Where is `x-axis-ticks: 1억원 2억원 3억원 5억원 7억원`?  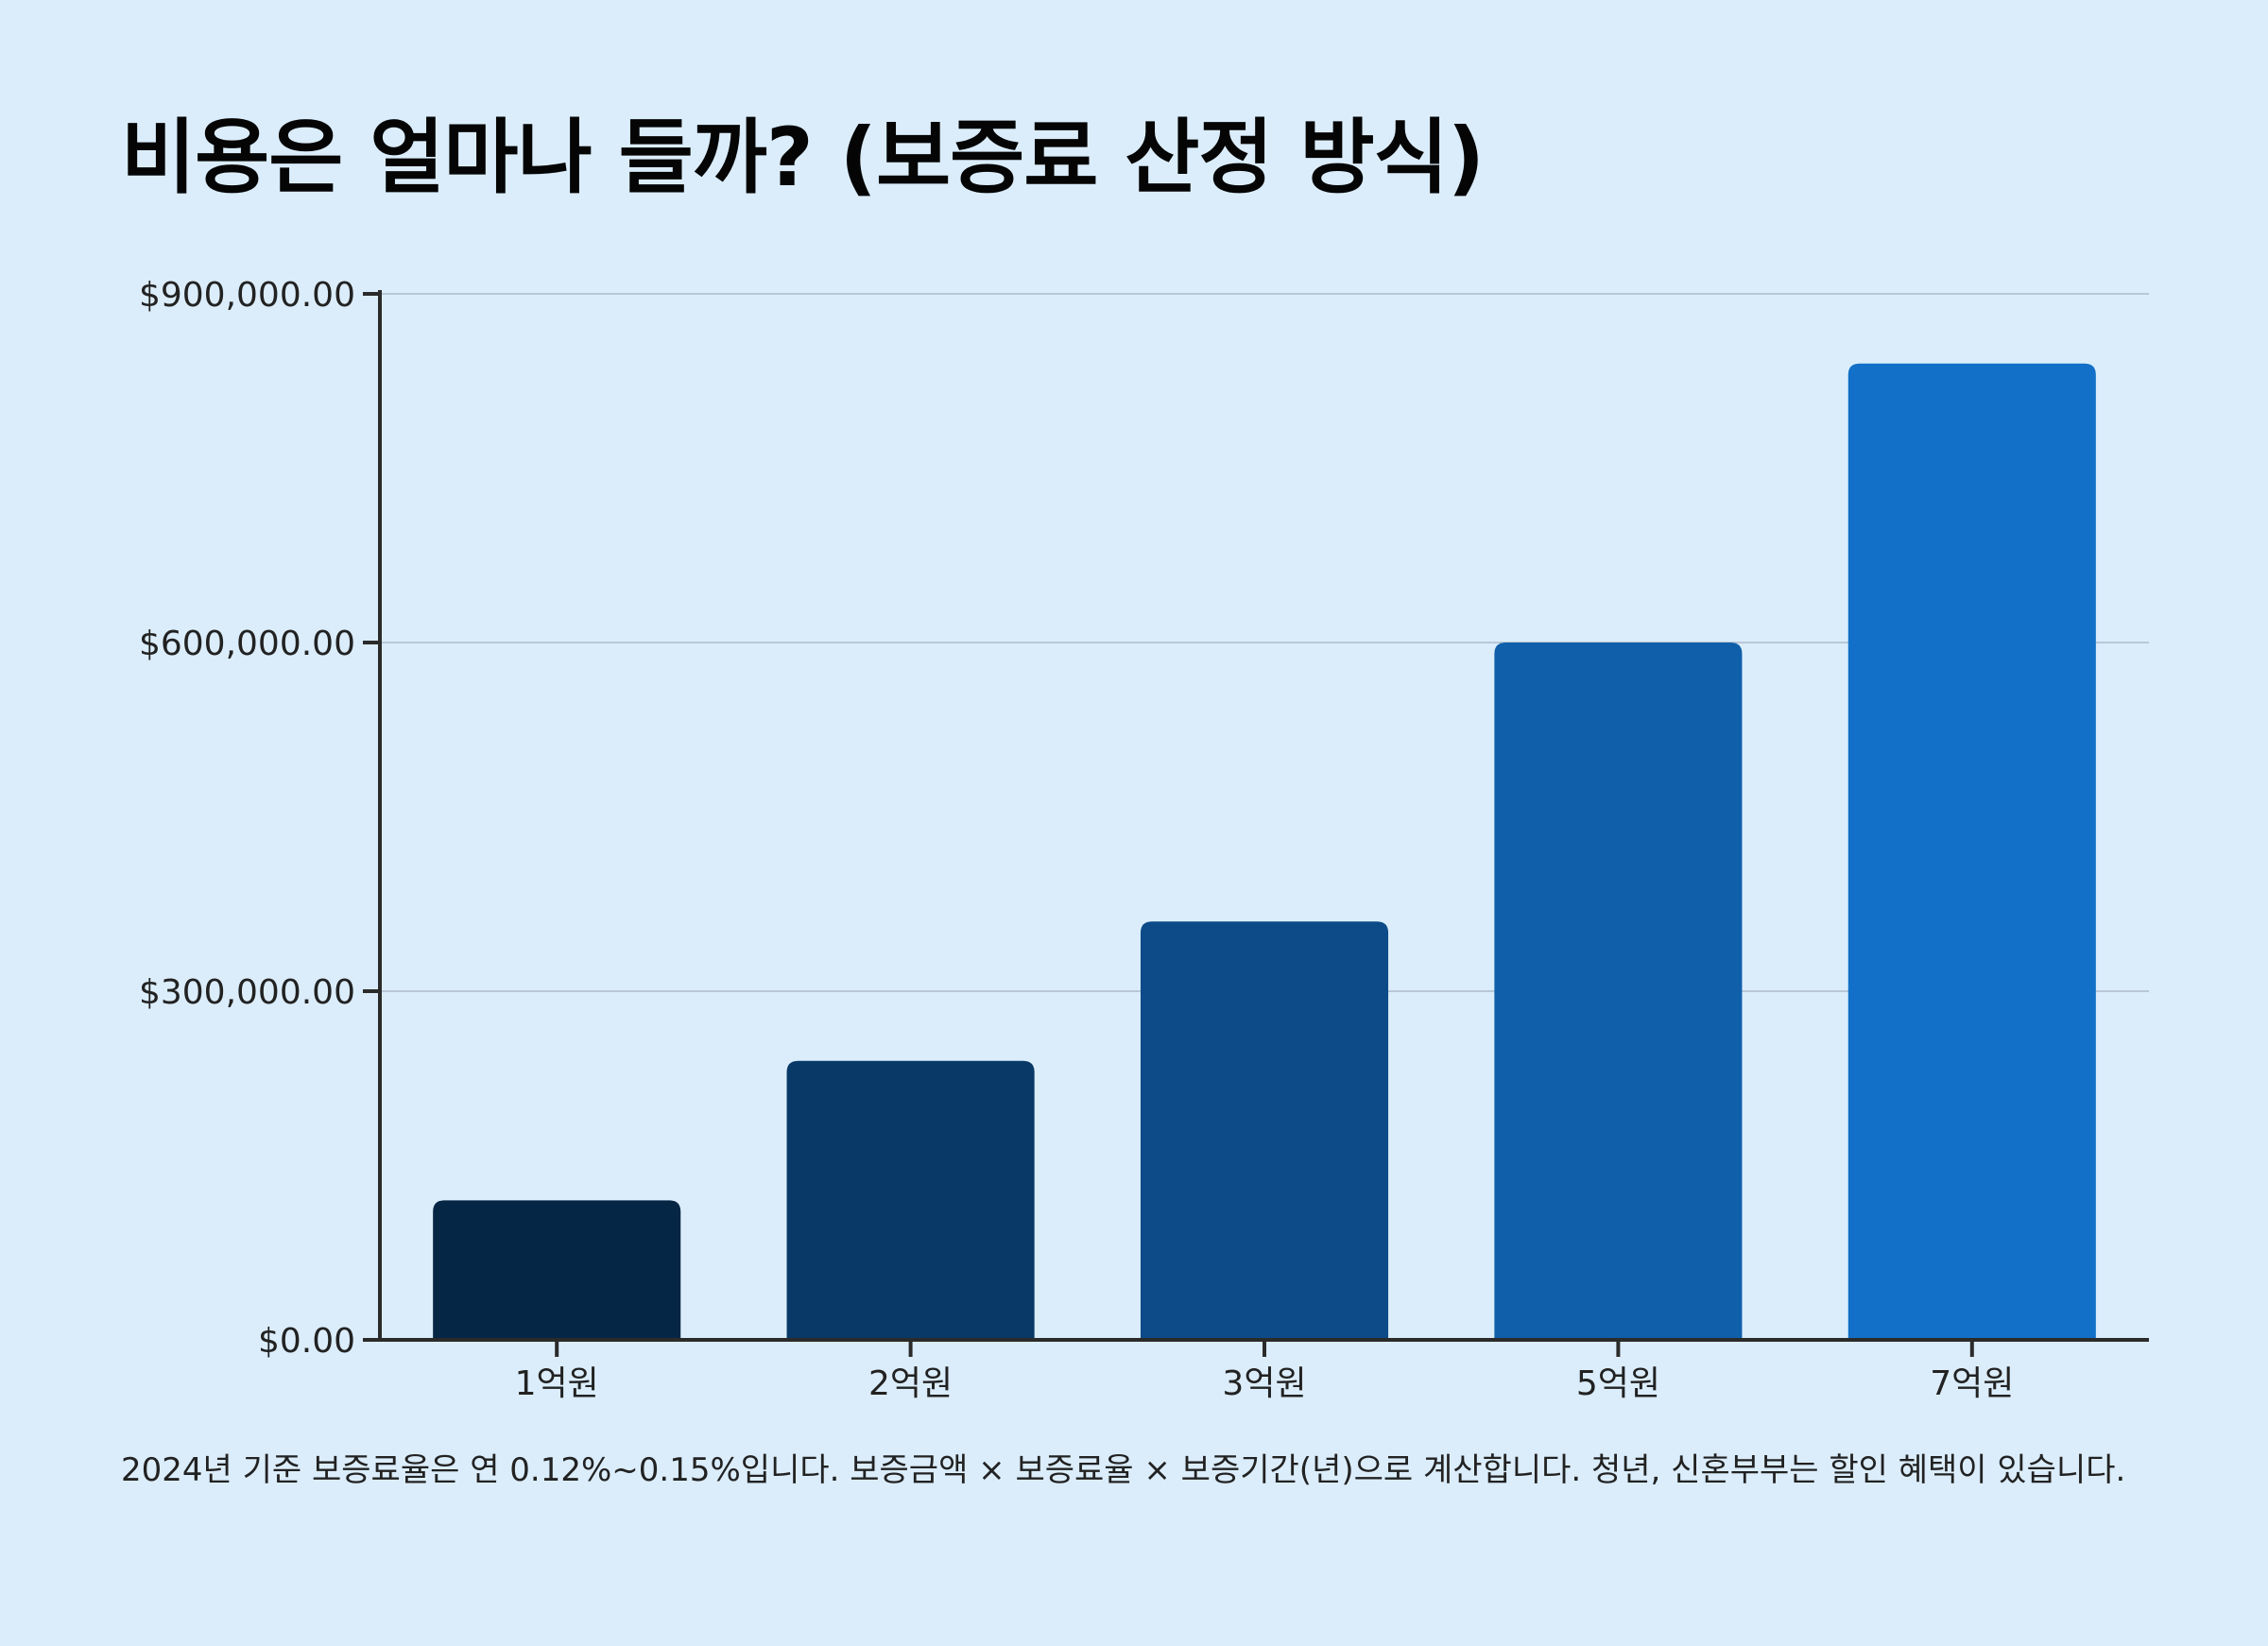
x-axis-ticks: 1억원 2억원 3억원 5억원 7억원 is located at coordinates (1264, 1371).